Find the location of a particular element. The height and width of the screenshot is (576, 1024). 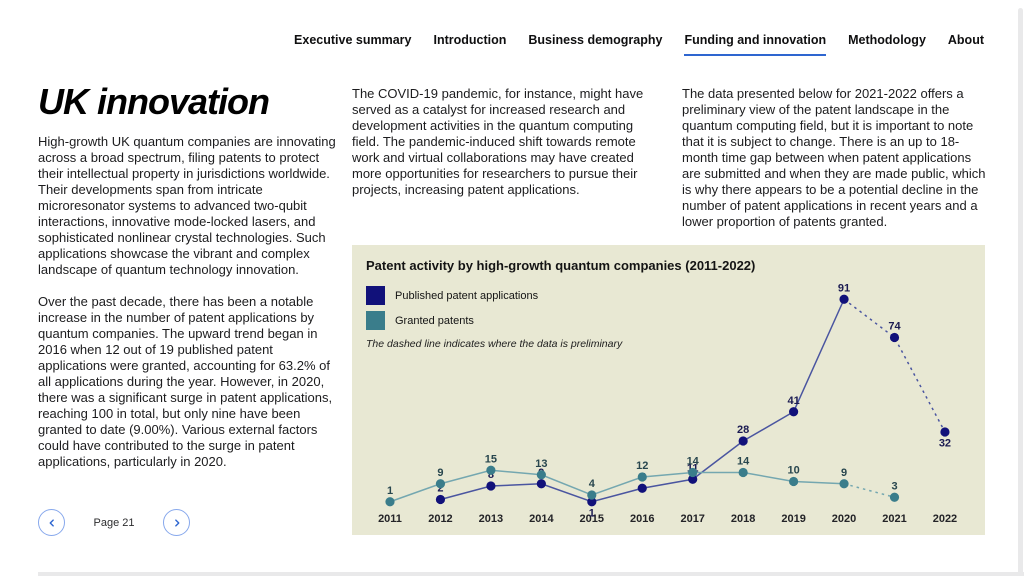

svg-text: 32 is located at coordinates (945, 444).